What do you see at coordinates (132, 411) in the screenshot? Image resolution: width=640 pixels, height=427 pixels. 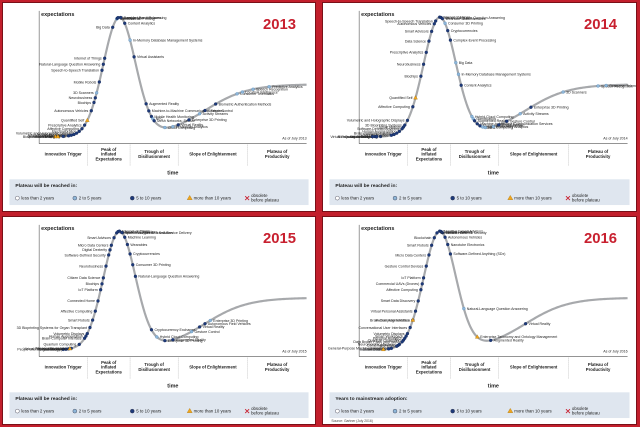 I see `navy-dot-icon` at bounding box center [132, 411].